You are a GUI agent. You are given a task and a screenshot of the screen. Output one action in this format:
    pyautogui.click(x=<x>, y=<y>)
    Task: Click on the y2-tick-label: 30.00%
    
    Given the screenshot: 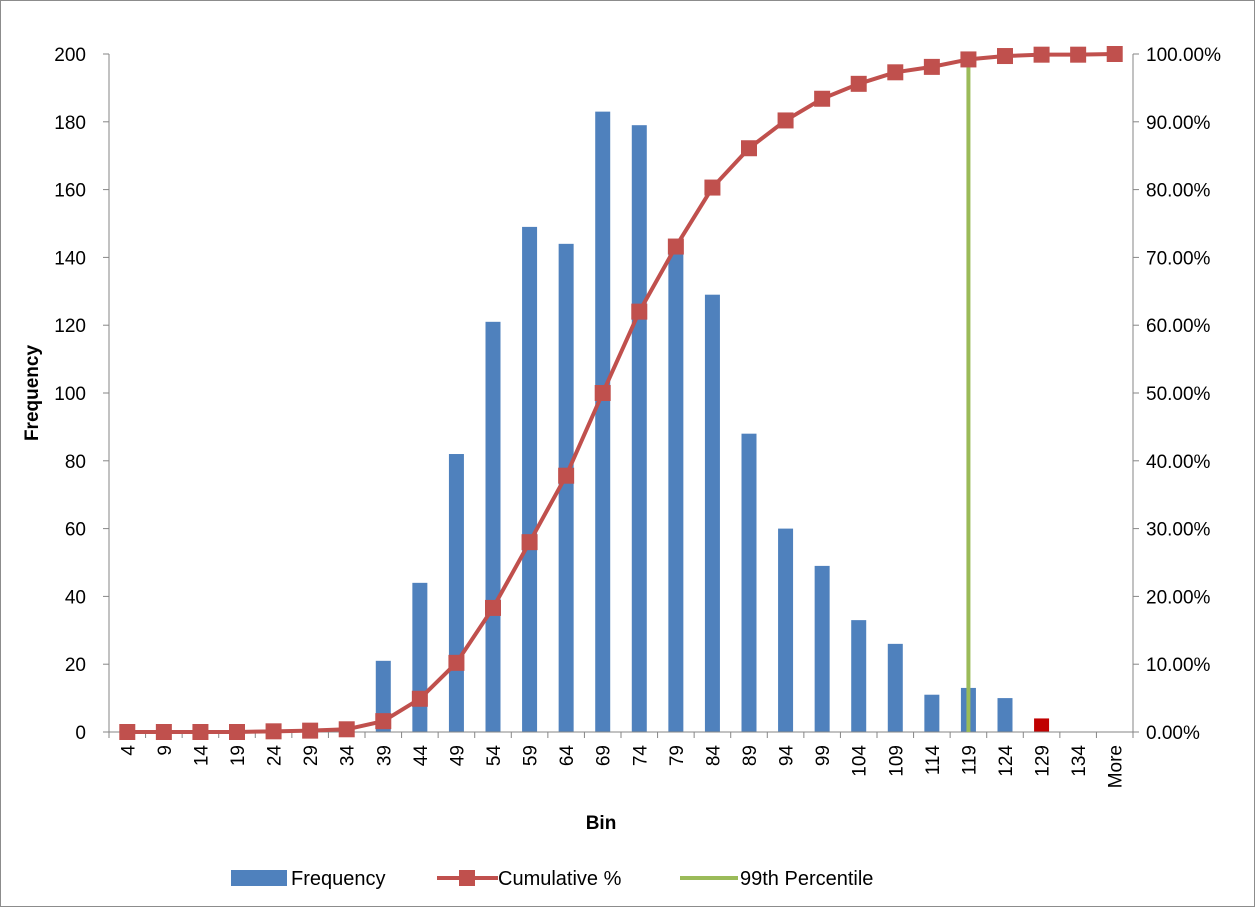 What is the action you would take?
    pyautogui.click(x=1178, y=530)
    